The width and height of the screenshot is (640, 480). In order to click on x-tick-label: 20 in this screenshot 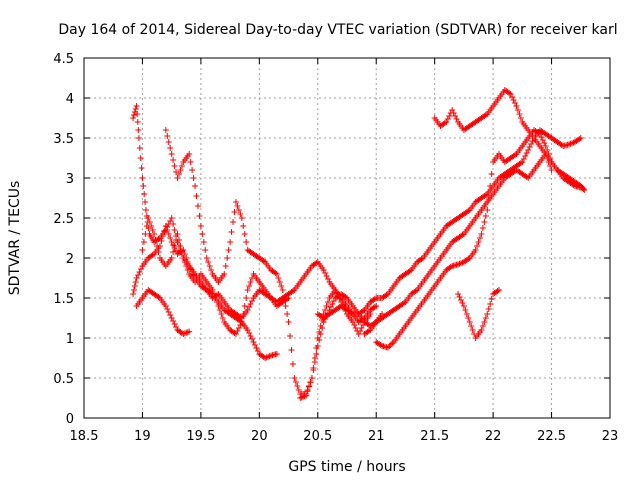, I will do `click(259, 436)`.